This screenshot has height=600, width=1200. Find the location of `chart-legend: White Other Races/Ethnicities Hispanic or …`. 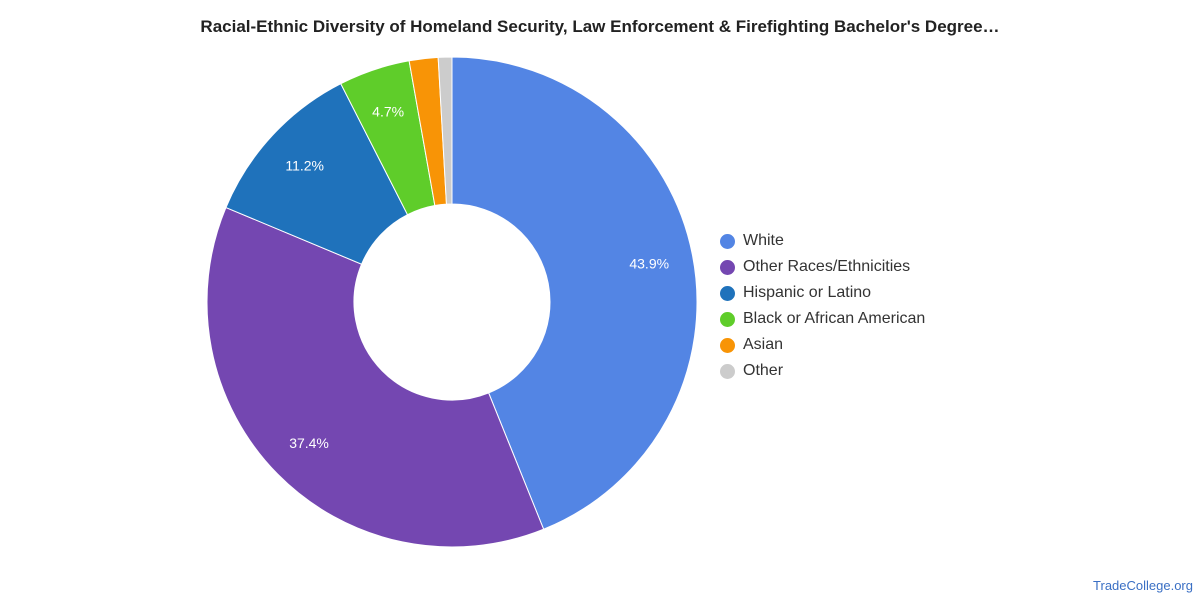

chart-legend: White Other Races/Ethnicities Hispanic or … is located at coordinates (822, 306).